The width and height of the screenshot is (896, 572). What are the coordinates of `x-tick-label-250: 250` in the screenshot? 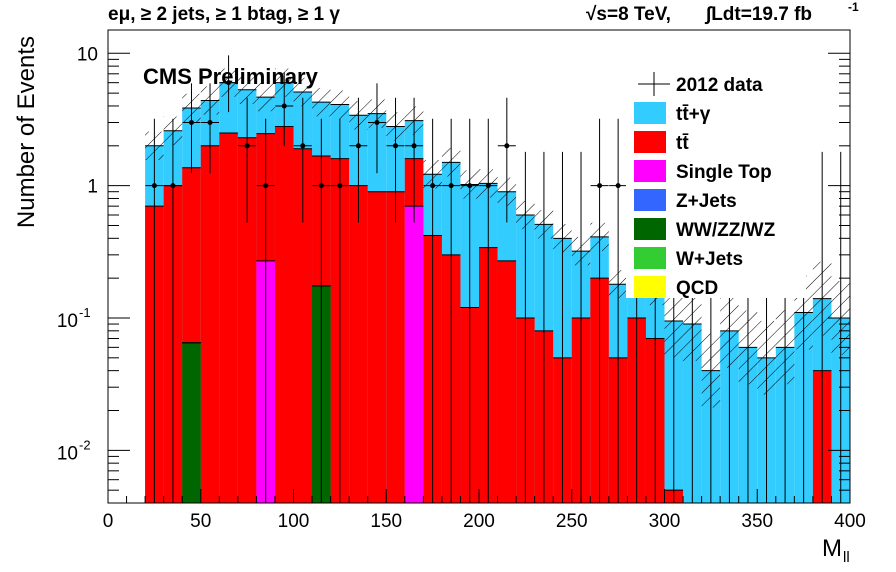 It's located at (572, 521).